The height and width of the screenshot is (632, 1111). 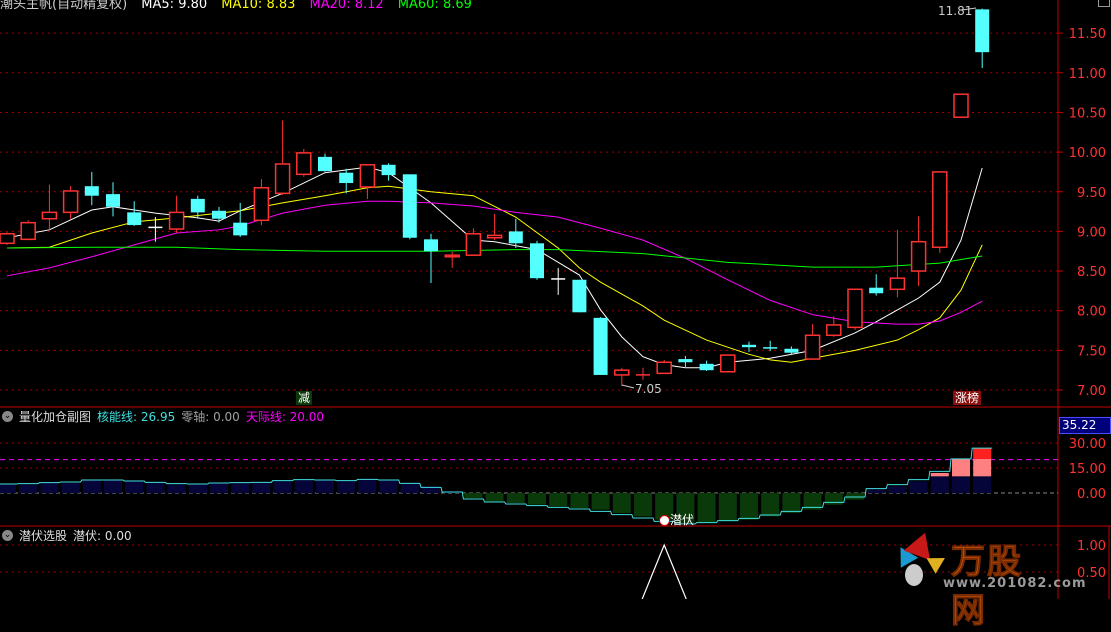 What do you see at coordinates (1087, 74) in the screenshot?
I see `price-tick-label: 11.00` at bounding box center [1087, 74].